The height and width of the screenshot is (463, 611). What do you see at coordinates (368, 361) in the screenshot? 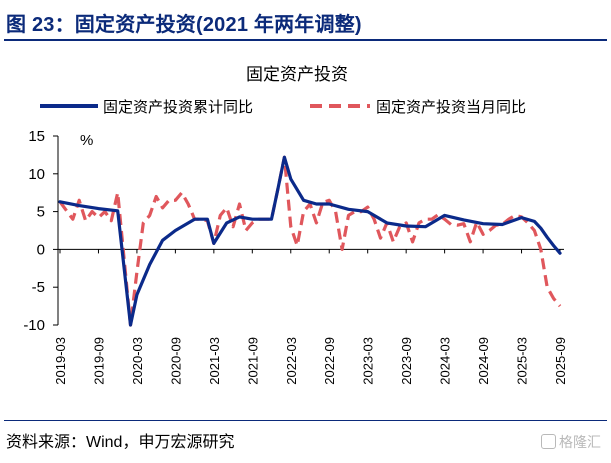
I see `x-tick-label: 2023-03` at bounding box center [368, 361].